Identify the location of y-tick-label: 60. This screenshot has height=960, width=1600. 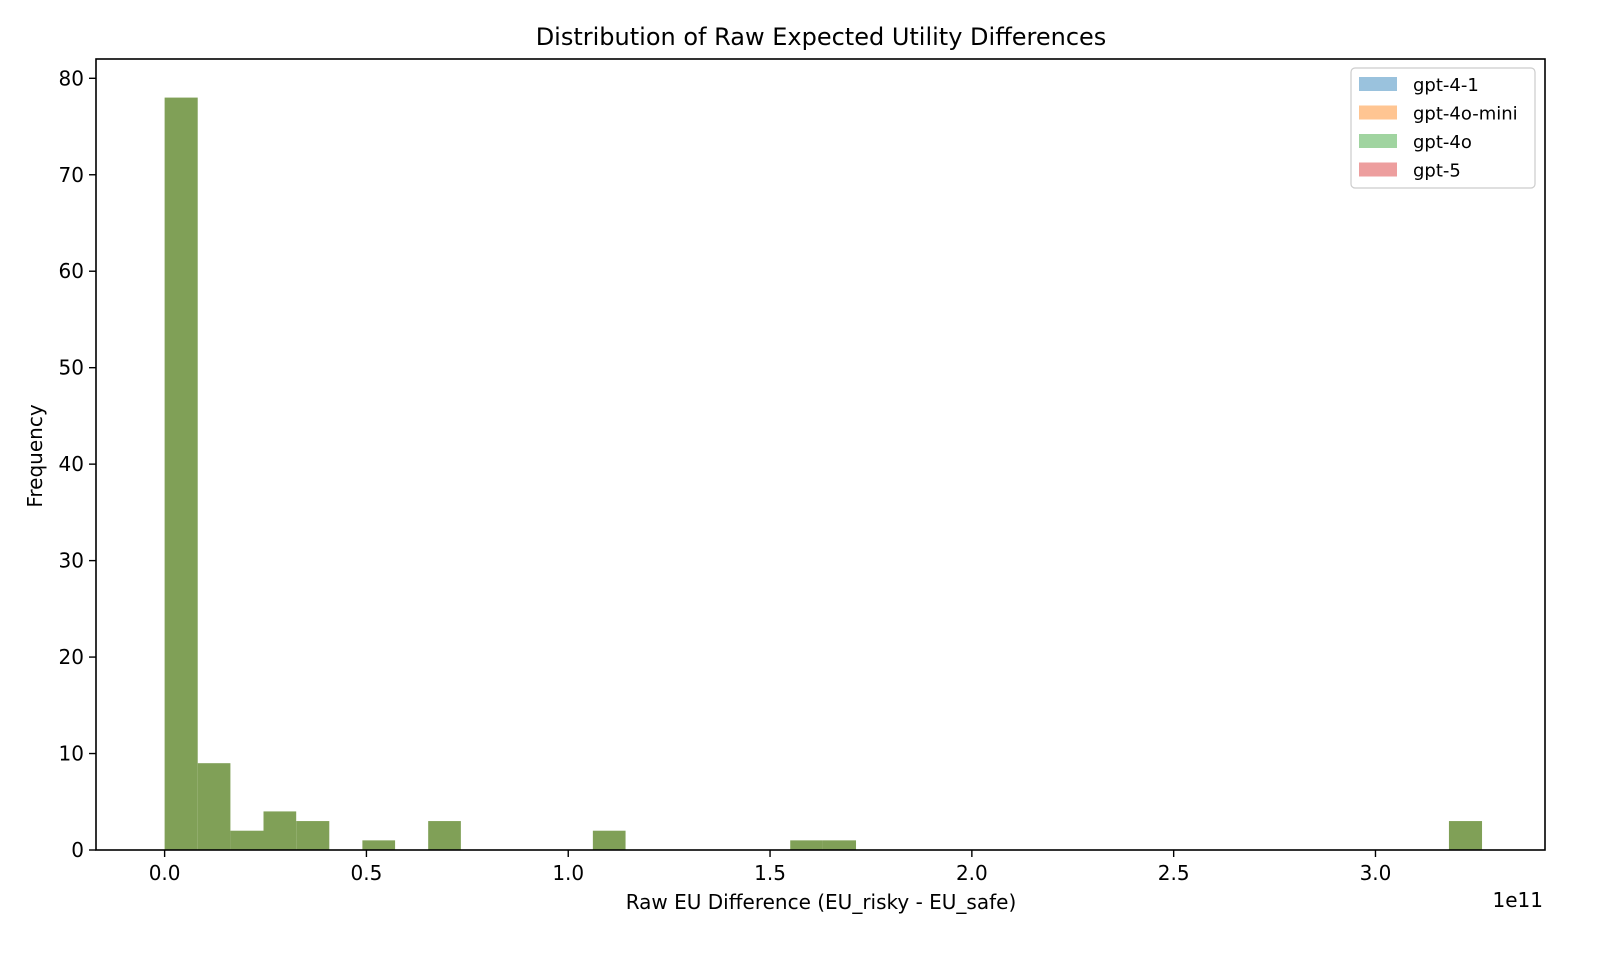
(71, 271).